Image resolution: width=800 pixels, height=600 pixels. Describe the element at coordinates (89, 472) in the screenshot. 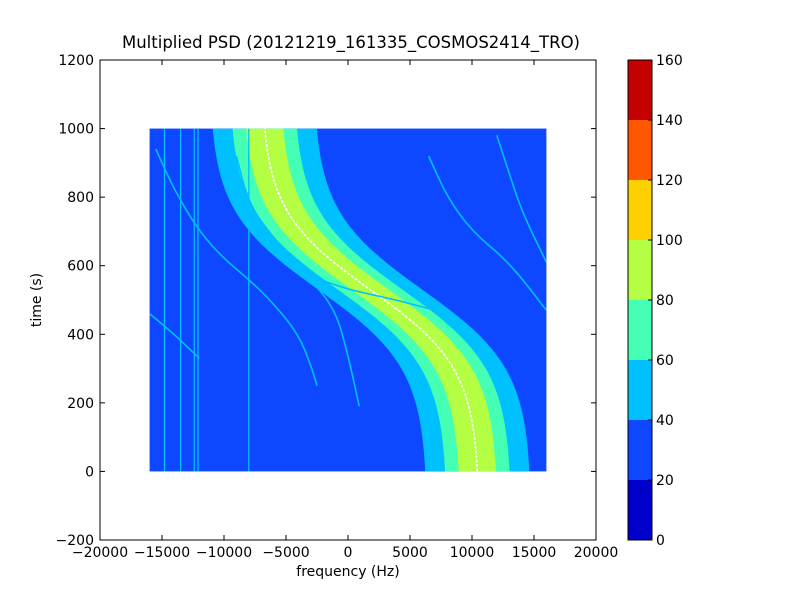

I see `y-tick-label: 0` at that location.